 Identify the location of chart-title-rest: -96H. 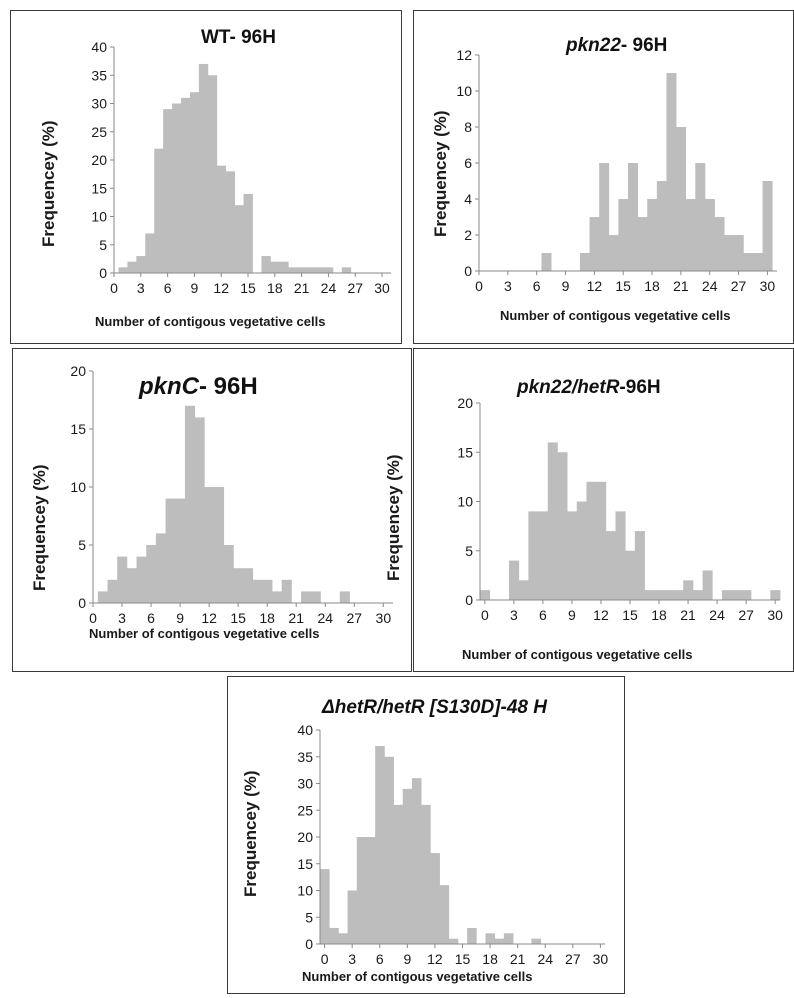
(640, 387).